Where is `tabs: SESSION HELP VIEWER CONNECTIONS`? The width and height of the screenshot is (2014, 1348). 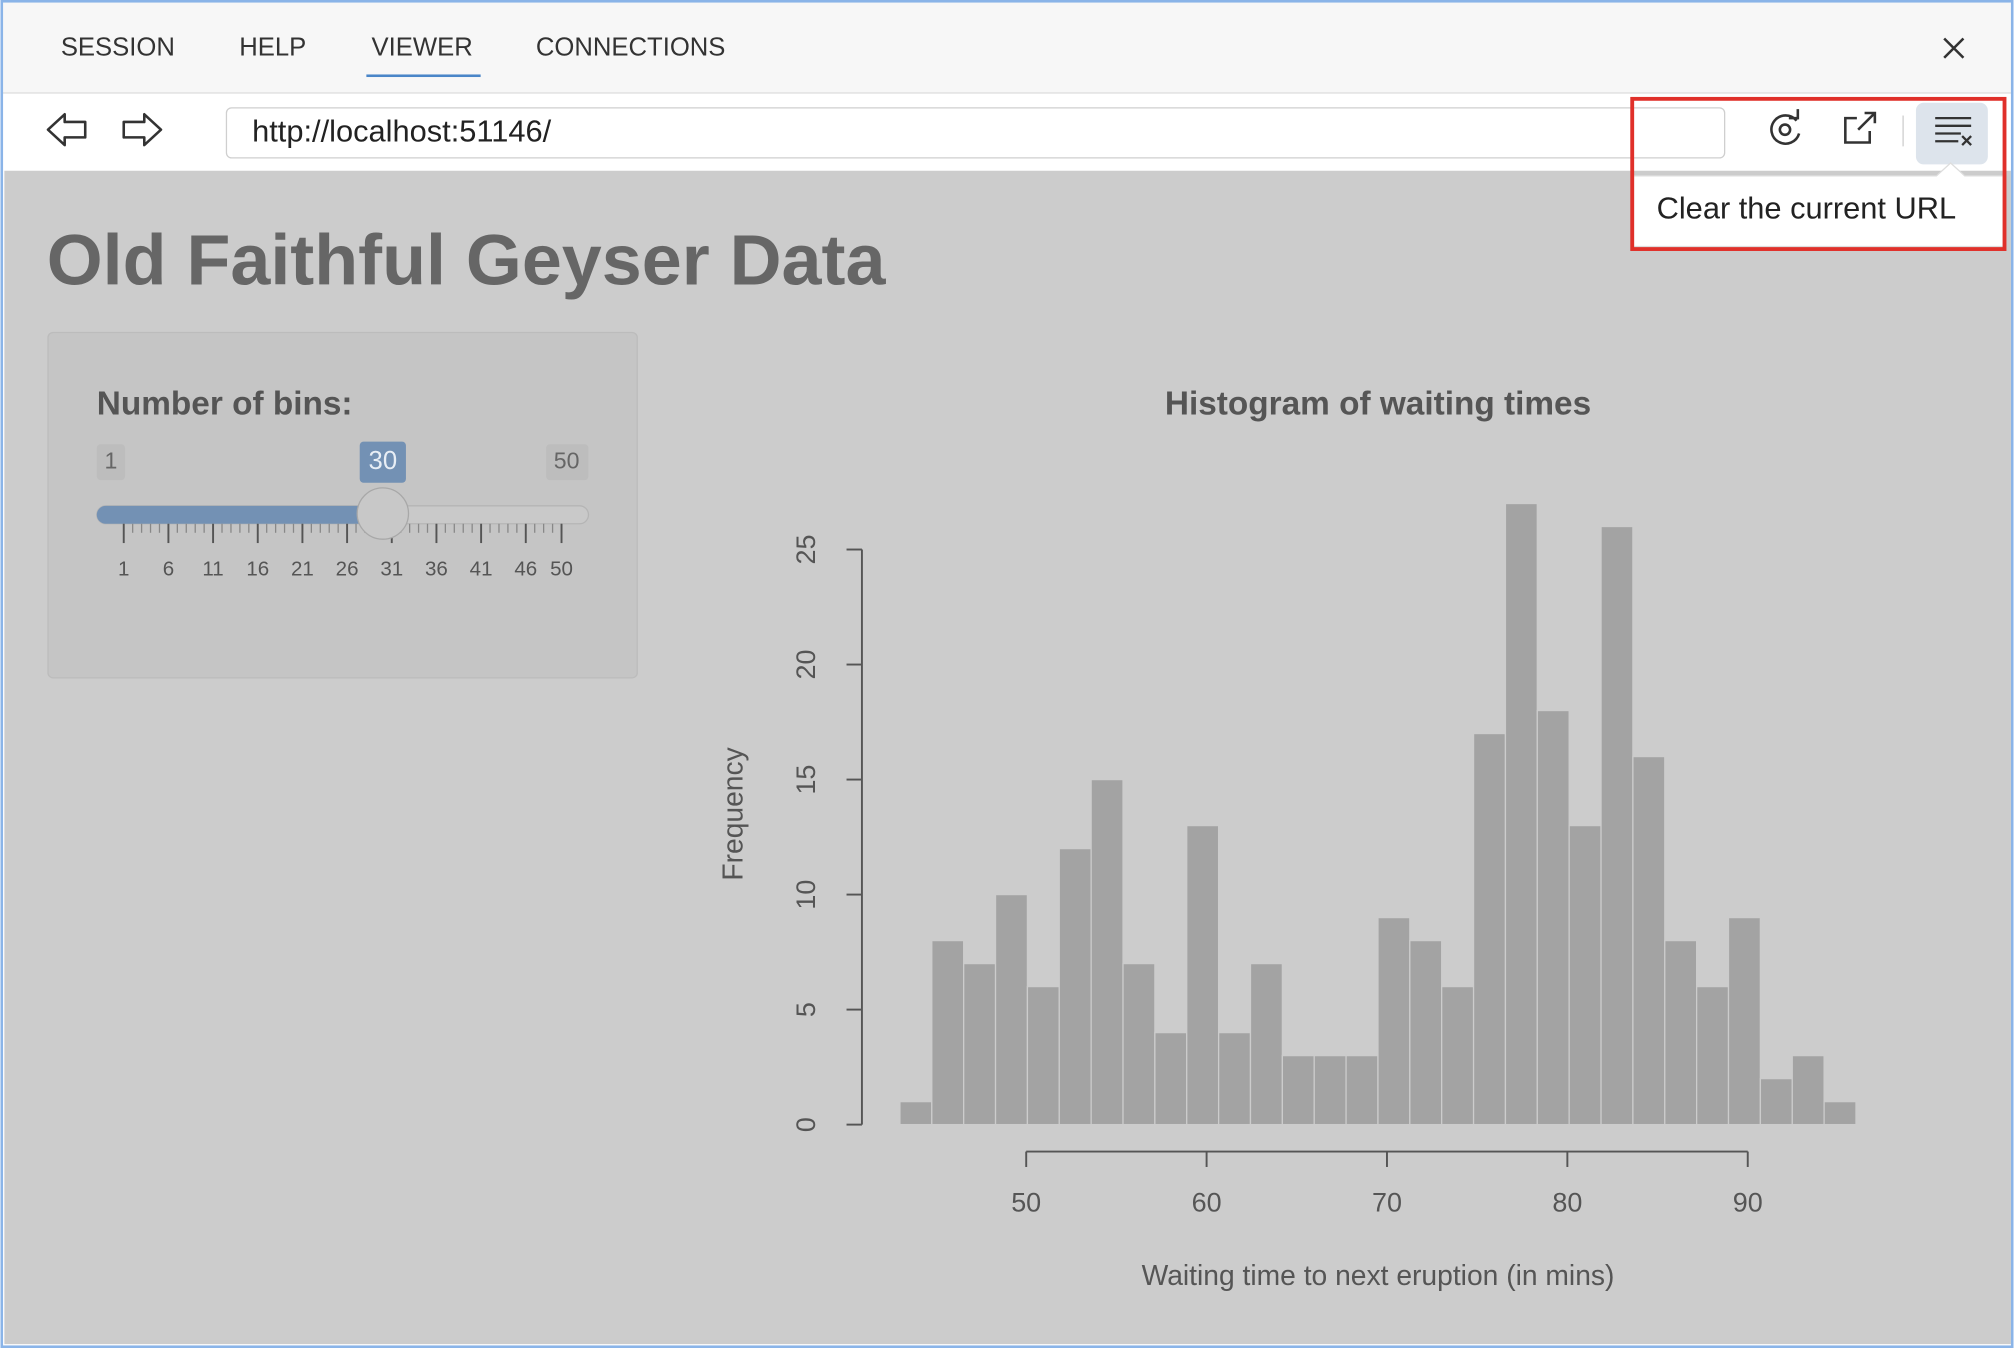 tabs: SESSION HELP VIEWER CONNECTIONS is located at coordinates (393, 48).